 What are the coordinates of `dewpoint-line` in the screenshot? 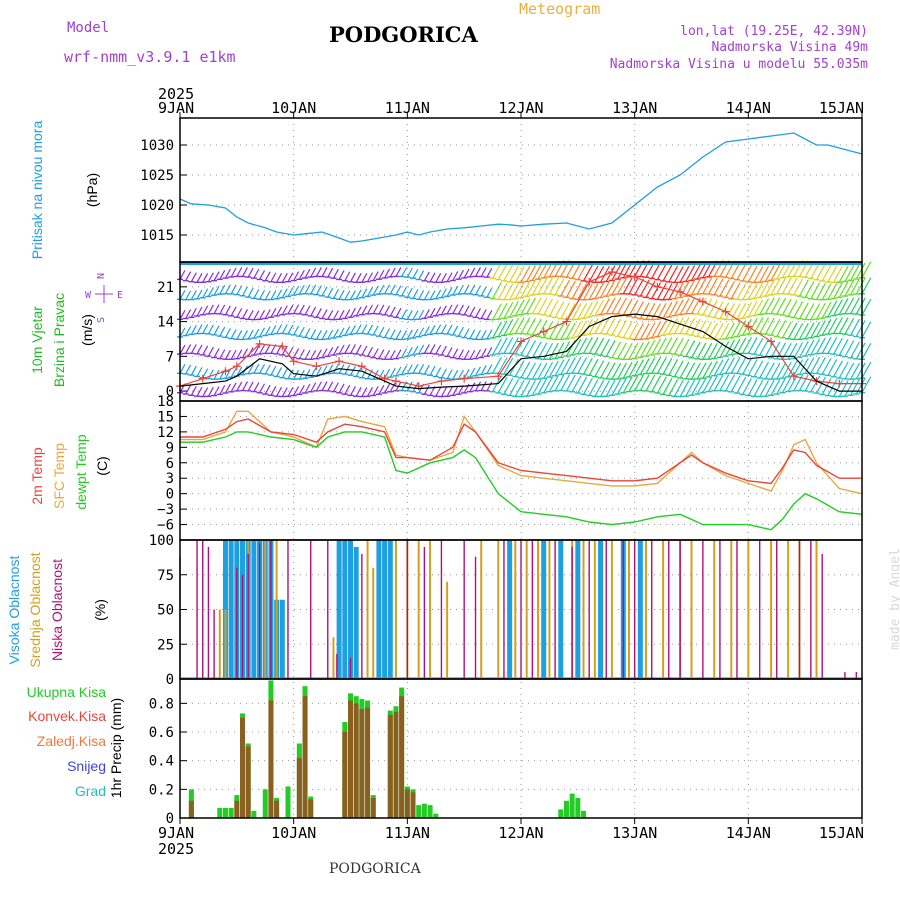 It's located at (521, 481).